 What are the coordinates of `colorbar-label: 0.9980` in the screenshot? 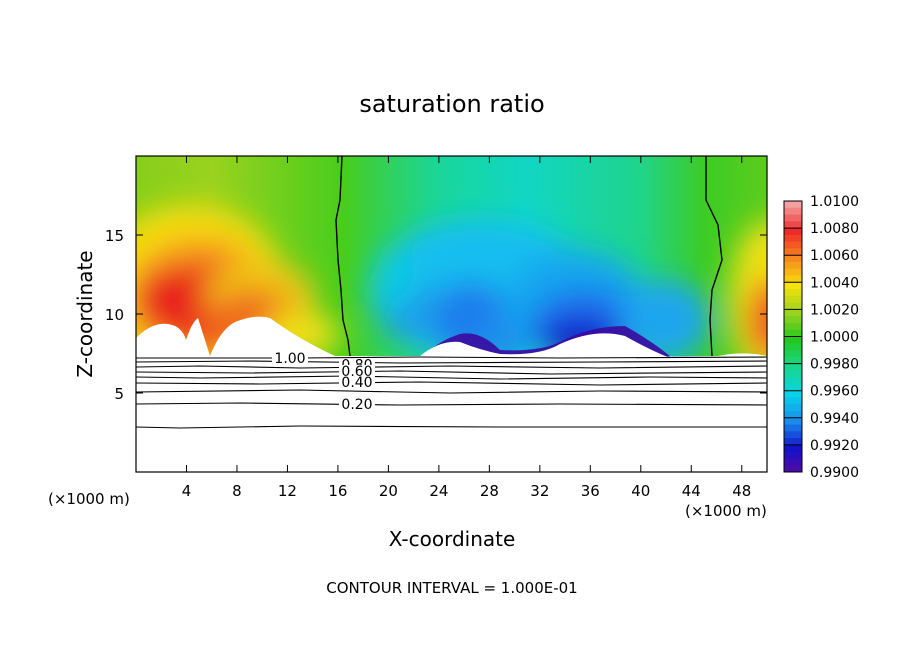 It's located at (834, 365).